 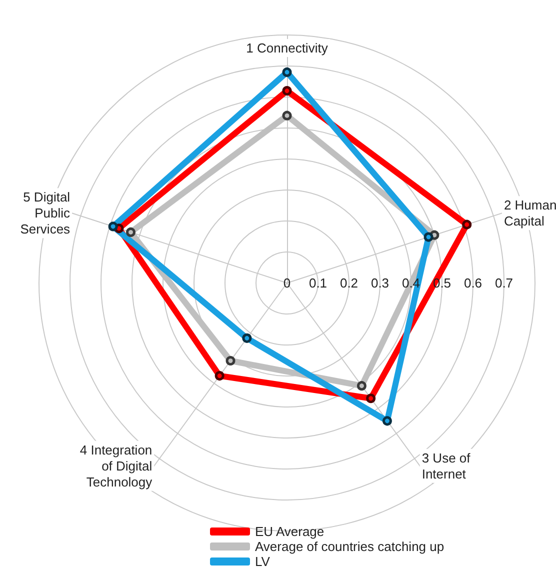 I want to click on legend-label: Average of countries catching up, so click(x=349, y=546).